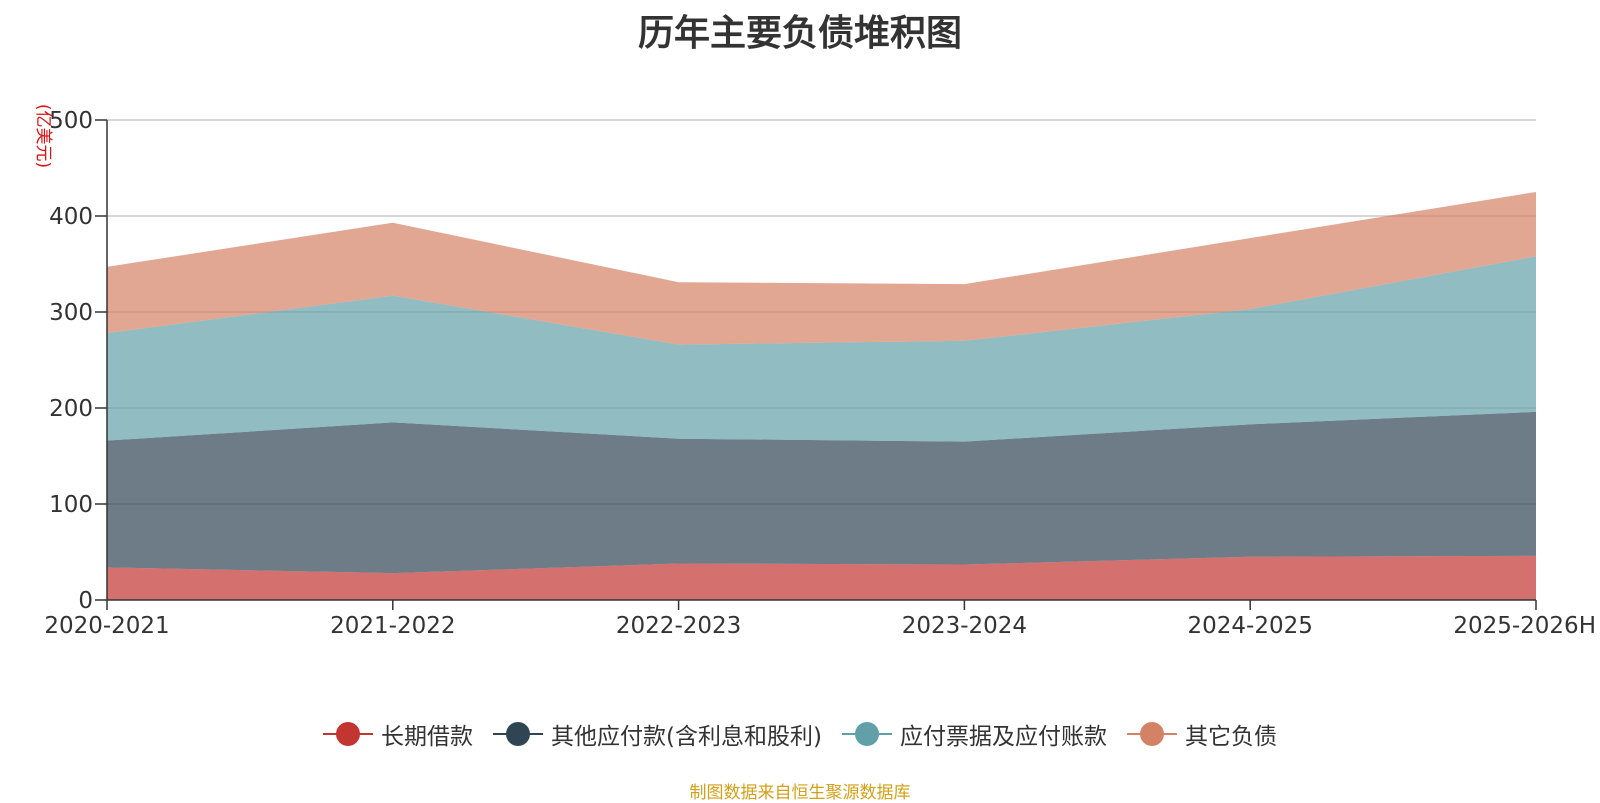 This screenshot has width=1600, height=803. I want to click on y-axis-label: (亿美元), so click(43, 136).